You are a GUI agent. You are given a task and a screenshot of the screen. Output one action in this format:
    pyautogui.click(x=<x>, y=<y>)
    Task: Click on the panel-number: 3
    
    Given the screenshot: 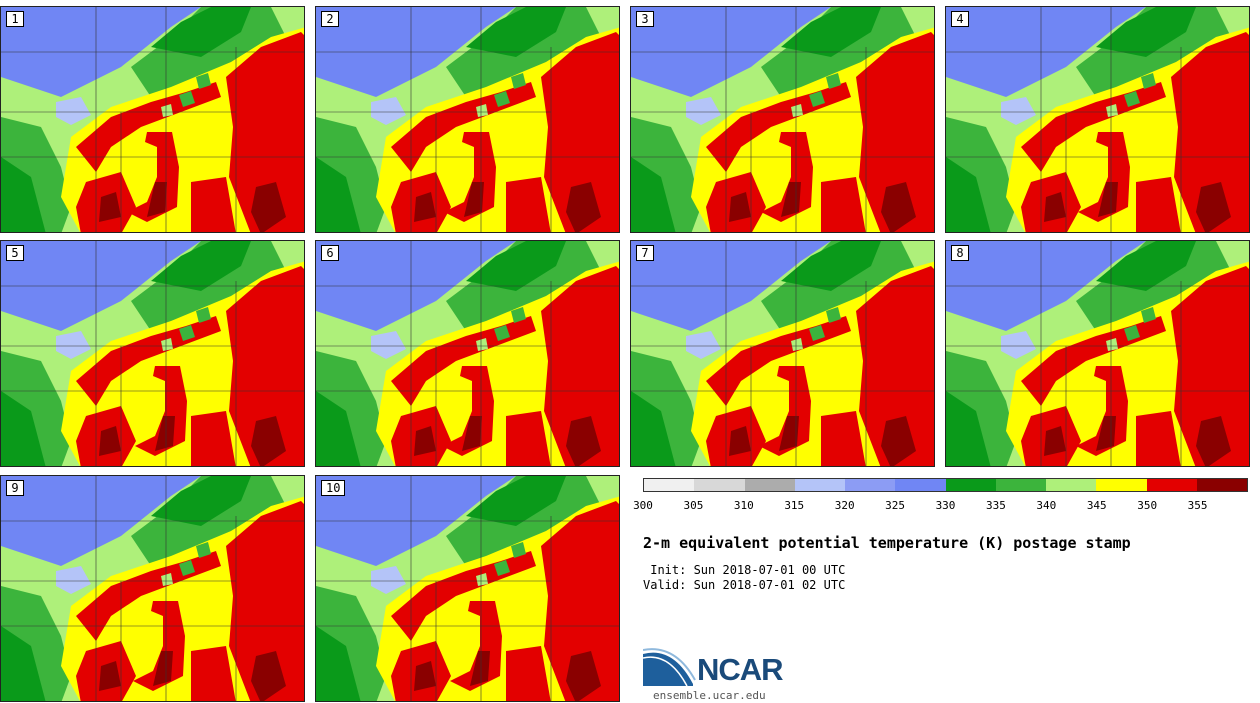 What is the action you would take?
    pyautogui.click(x=645, y=19)
    